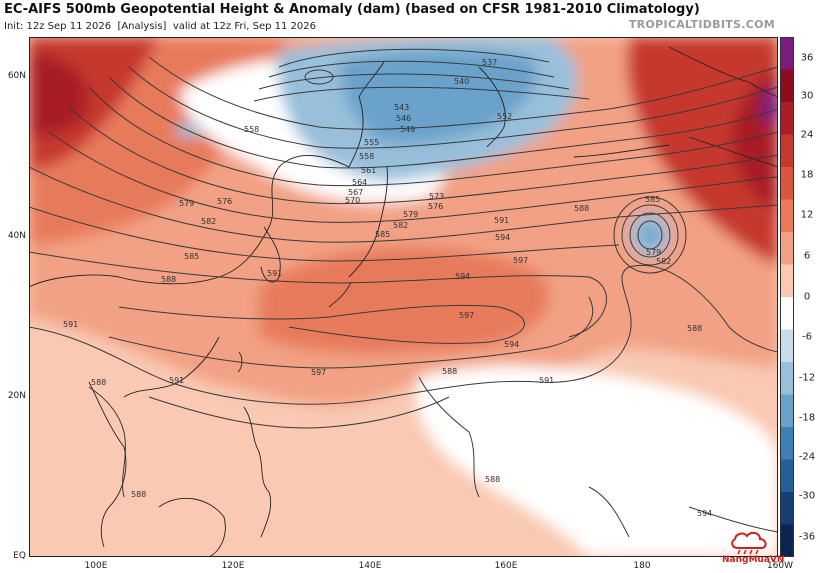 This screenshot has width=819, height=573. What do you see at coordinates (492, 107) in the screenshot?
I see `kamchatka` at bounding box center [492, 107].